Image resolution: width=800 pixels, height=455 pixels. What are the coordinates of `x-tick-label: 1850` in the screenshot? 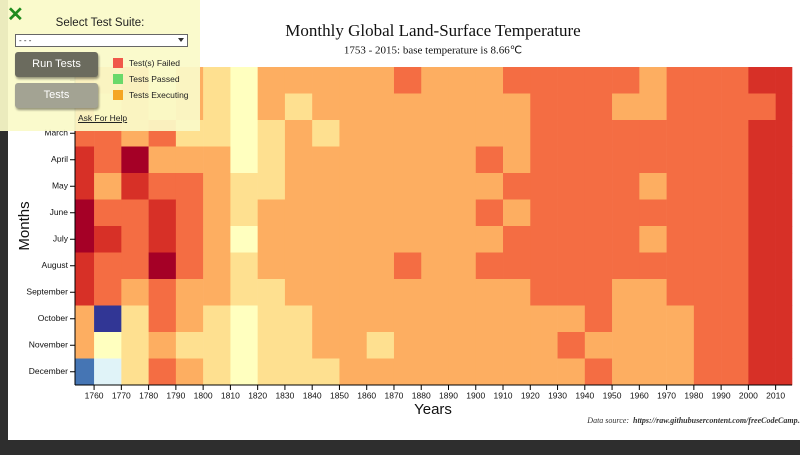 It's located at (339, 395).